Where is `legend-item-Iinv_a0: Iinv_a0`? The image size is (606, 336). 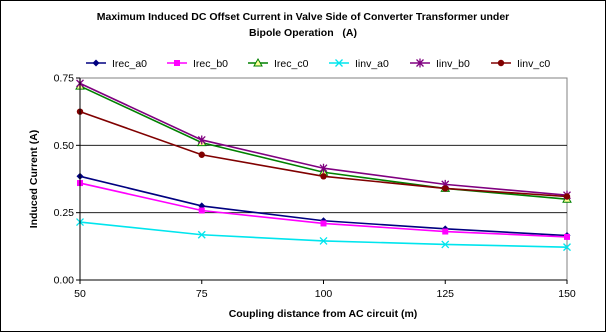
legend-item-Iinv_a0: Iinv_a0 is located at coordinates (359, 64).